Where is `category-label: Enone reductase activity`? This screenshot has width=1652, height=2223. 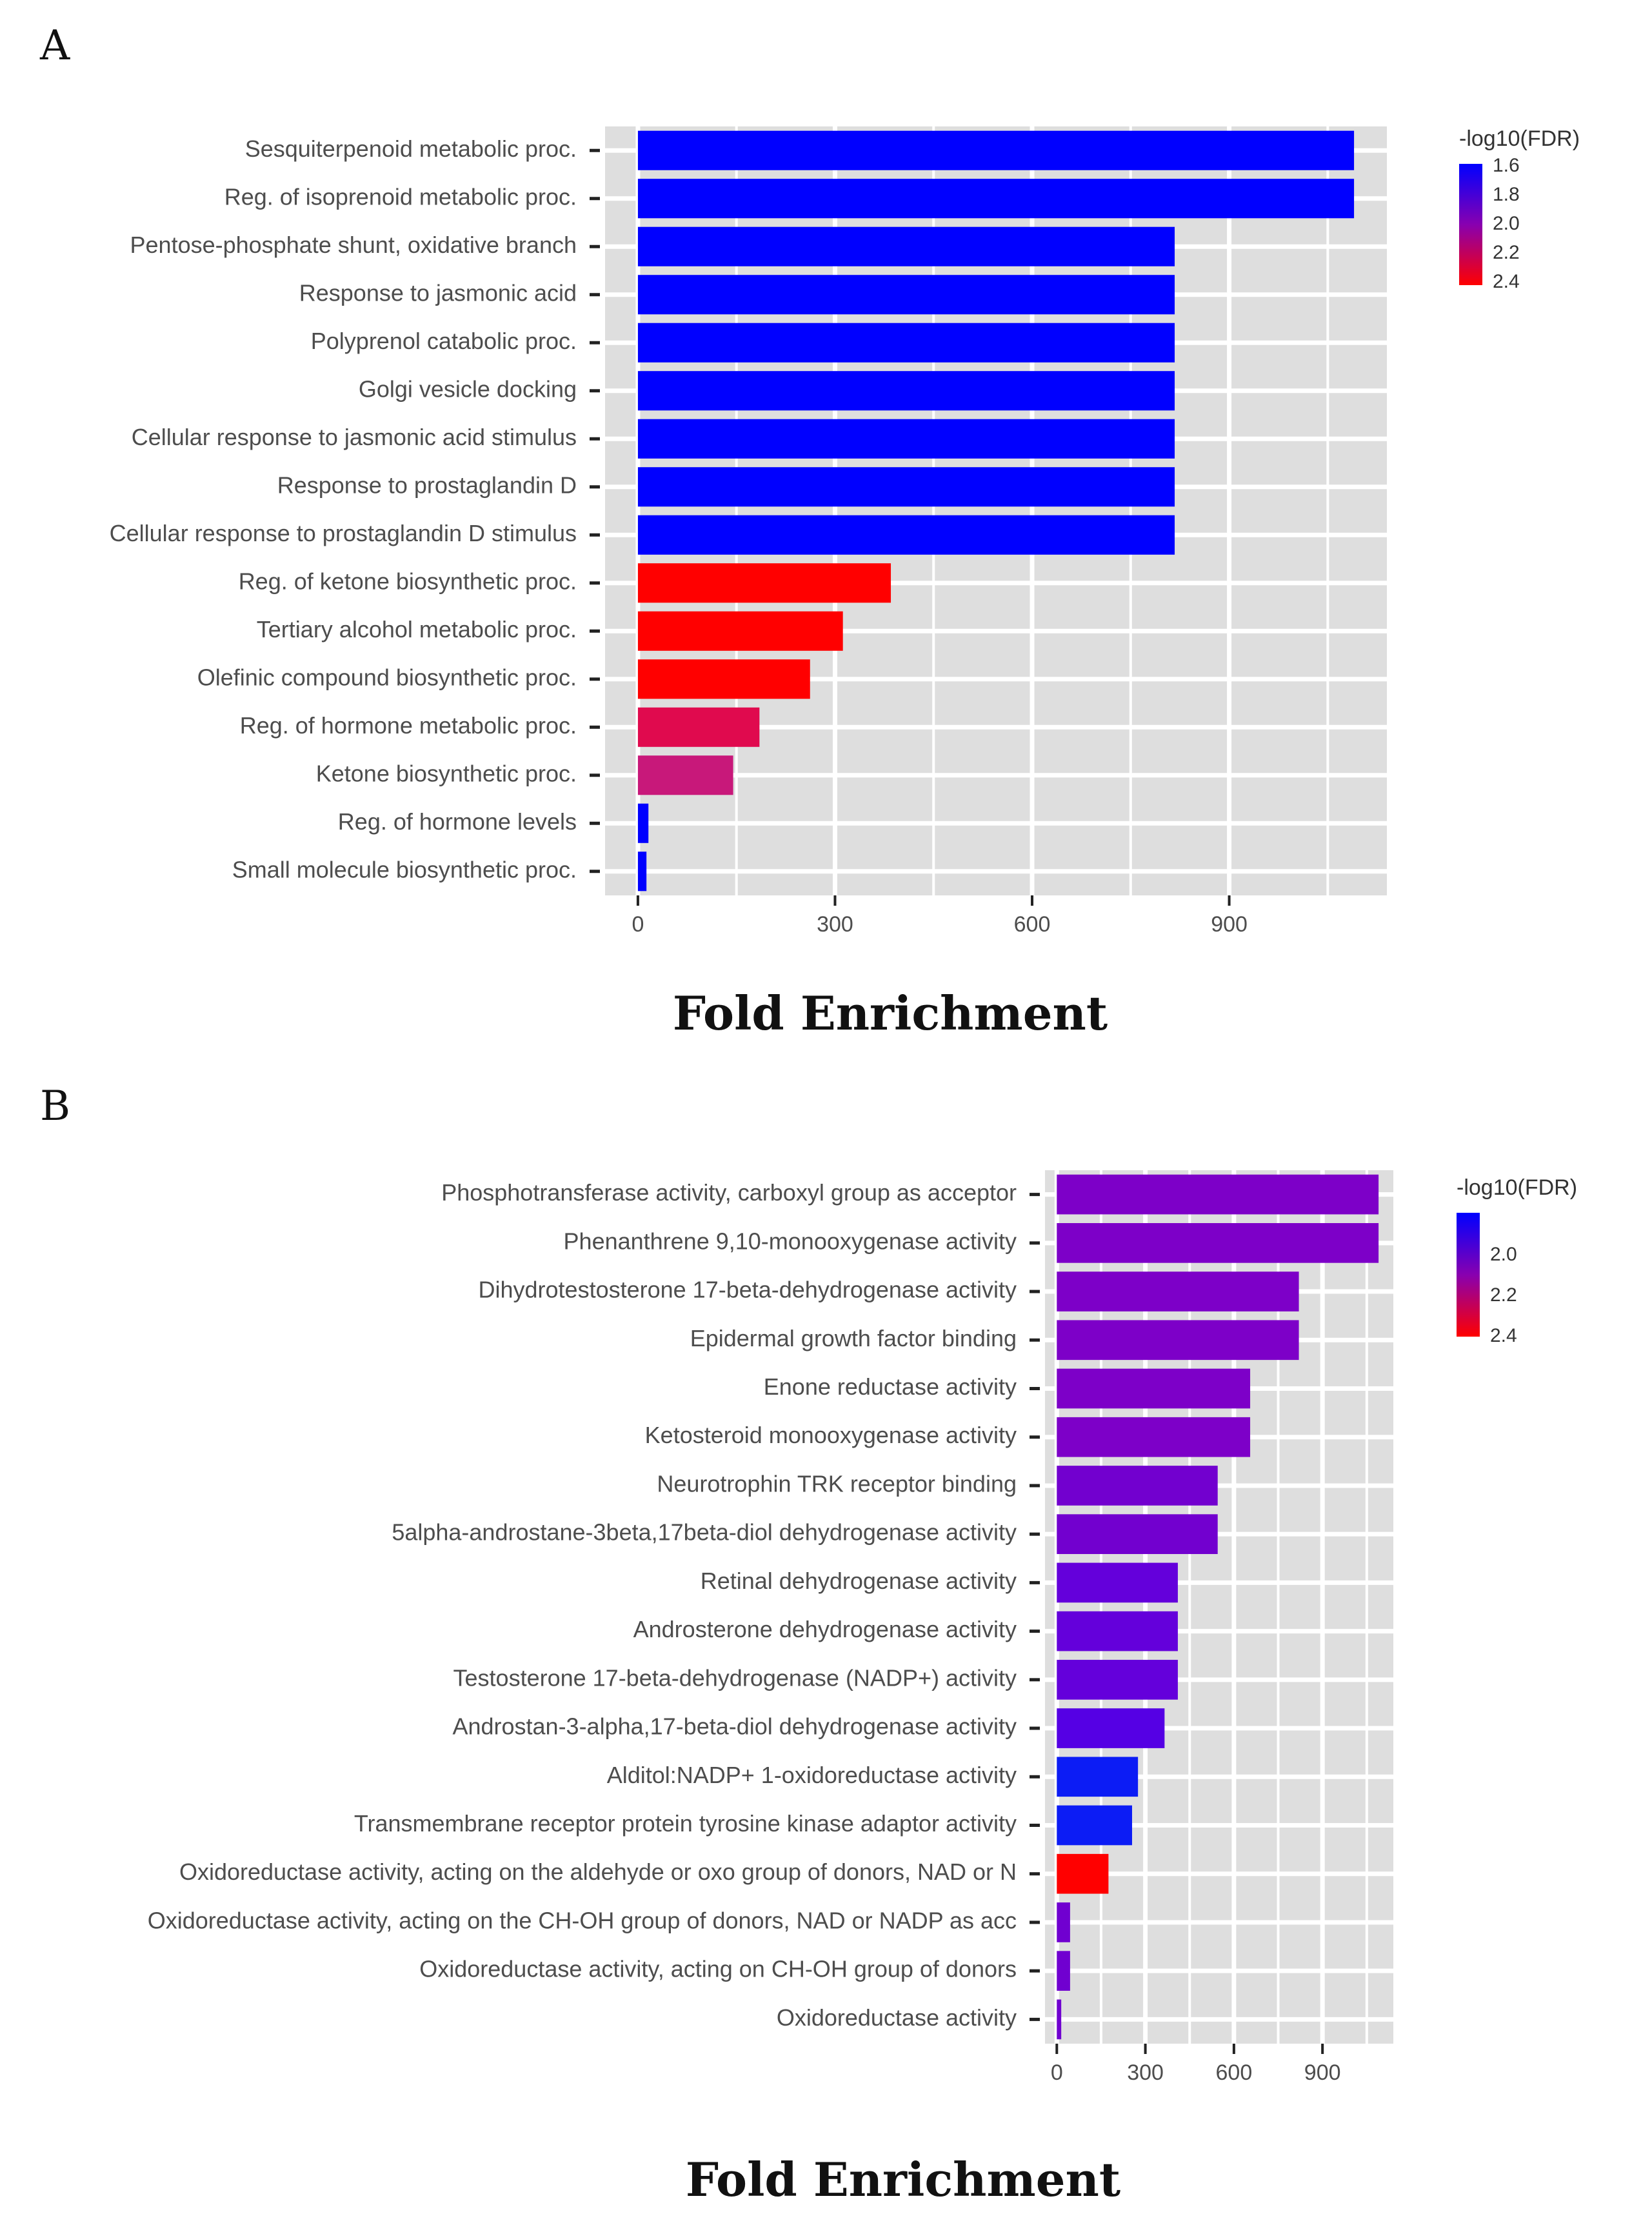 category-label: Enone reductase activity is located at coordinates (890, 1386).